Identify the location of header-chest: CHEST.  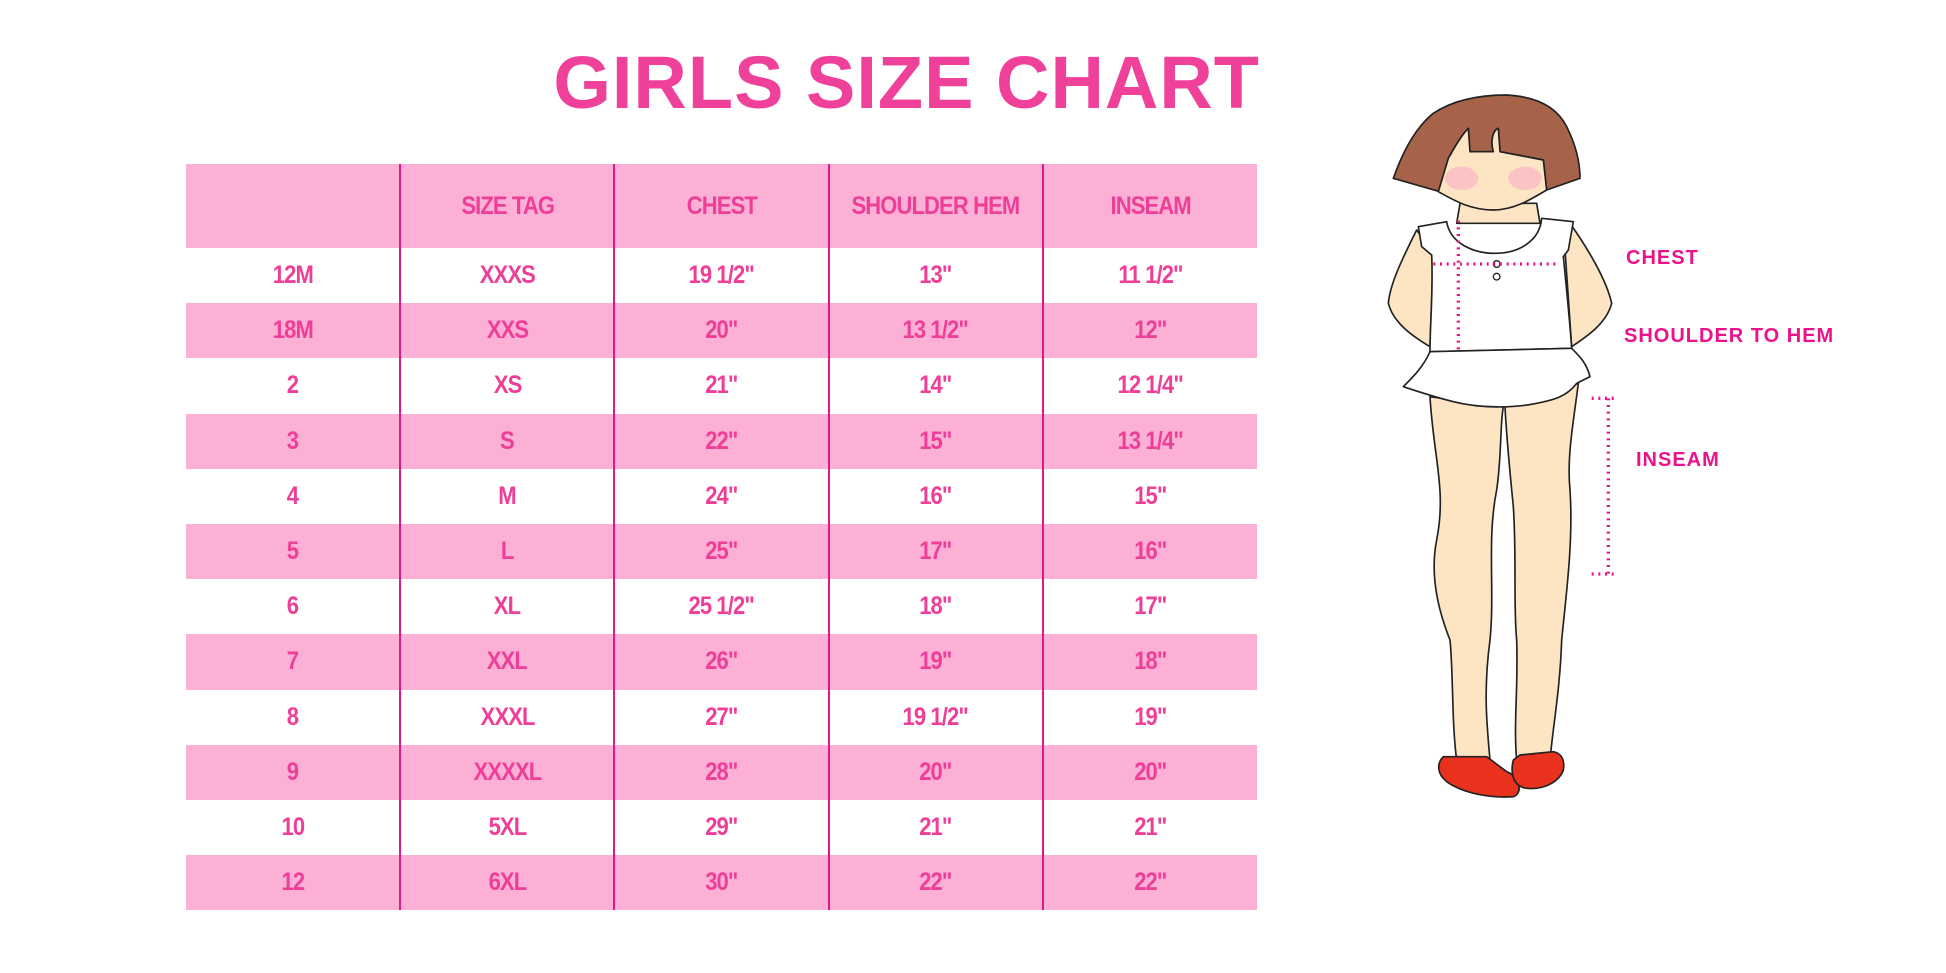
(721, 206).